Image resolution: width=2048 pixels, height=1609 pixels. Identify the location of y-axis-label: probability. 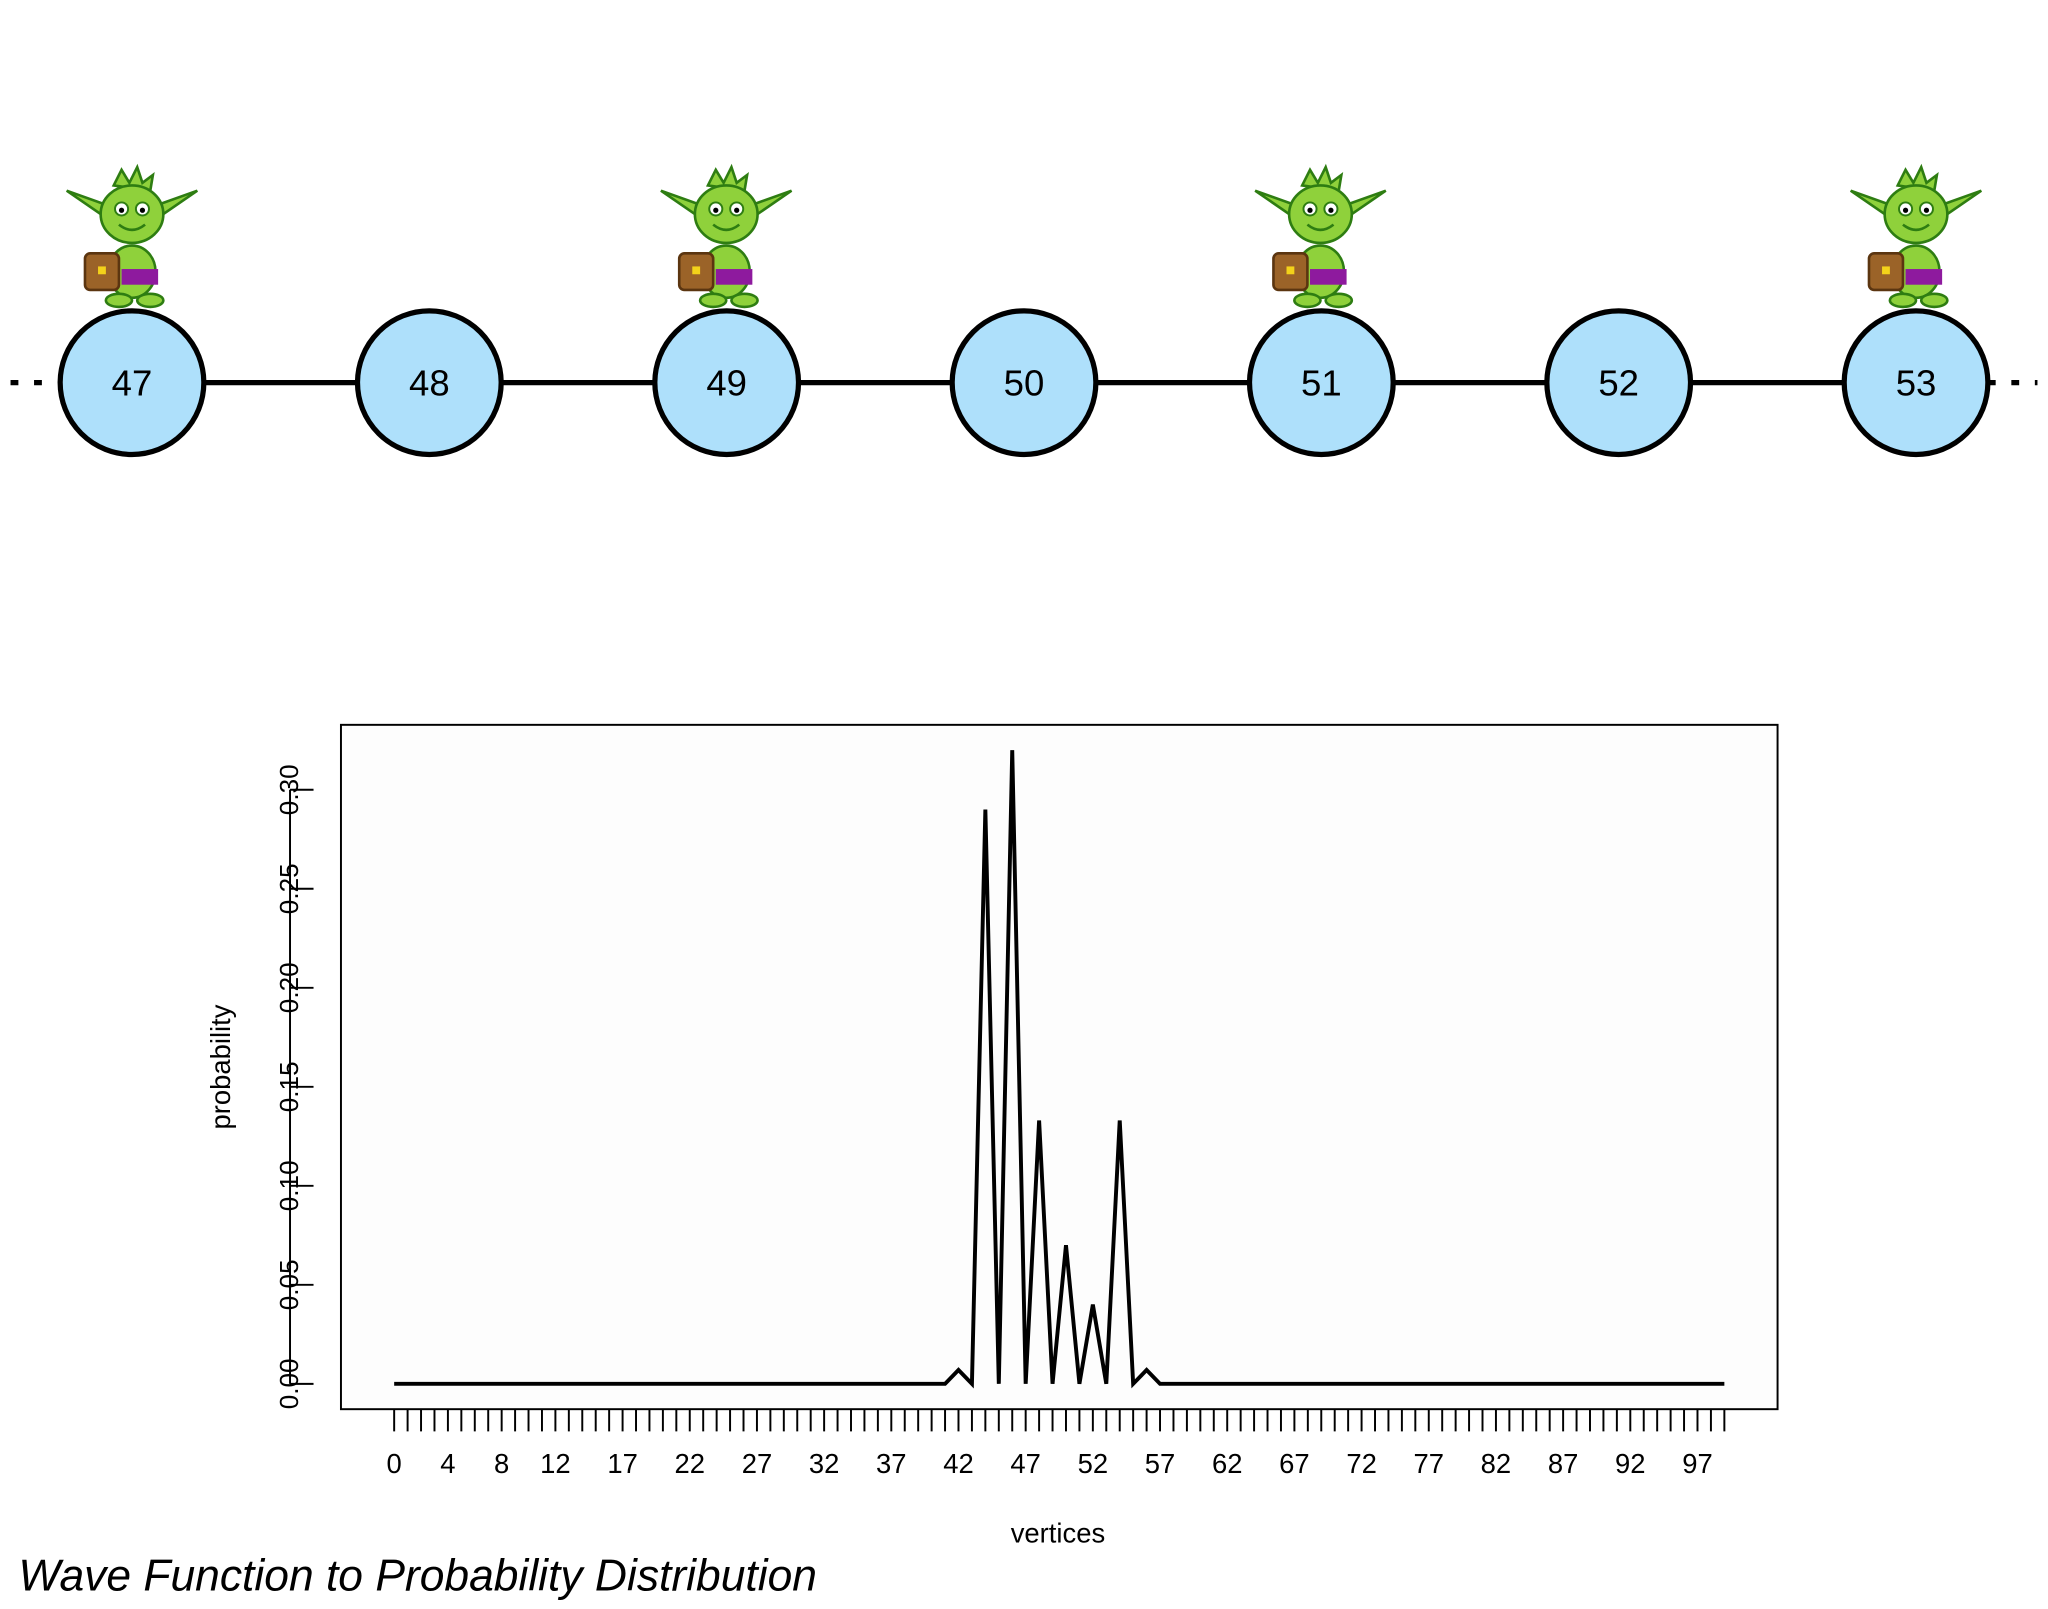
(220, 1066).